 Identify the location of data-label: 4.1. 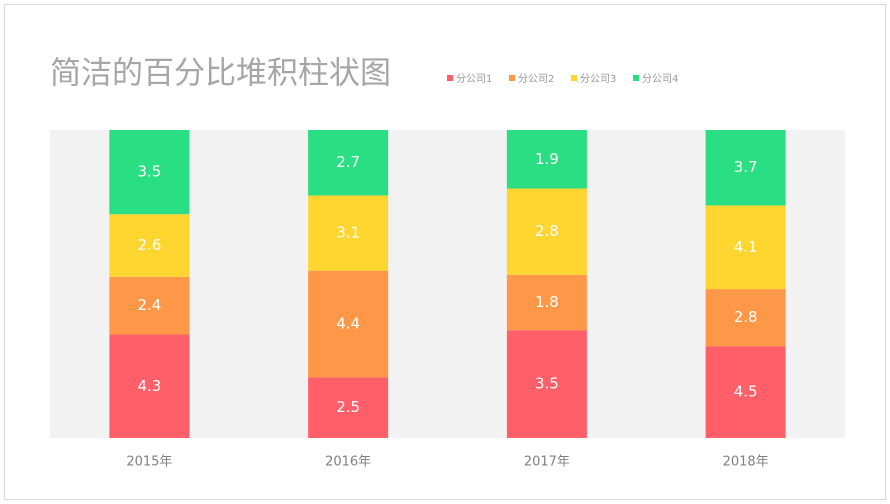
(746, 247).